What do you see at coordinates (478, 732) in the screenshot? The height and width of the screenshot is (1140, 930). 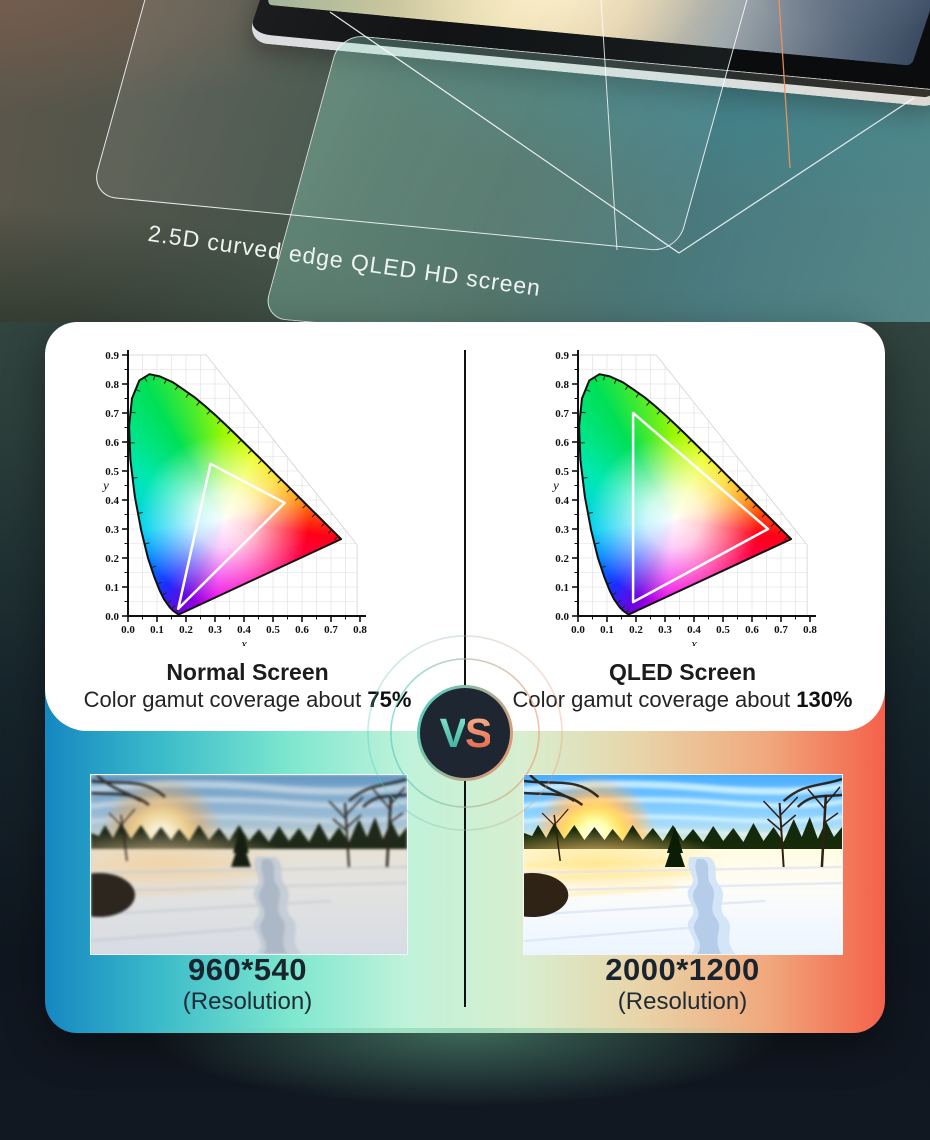 I see `vs-letter-s: S` at bounding box center [478, 732].